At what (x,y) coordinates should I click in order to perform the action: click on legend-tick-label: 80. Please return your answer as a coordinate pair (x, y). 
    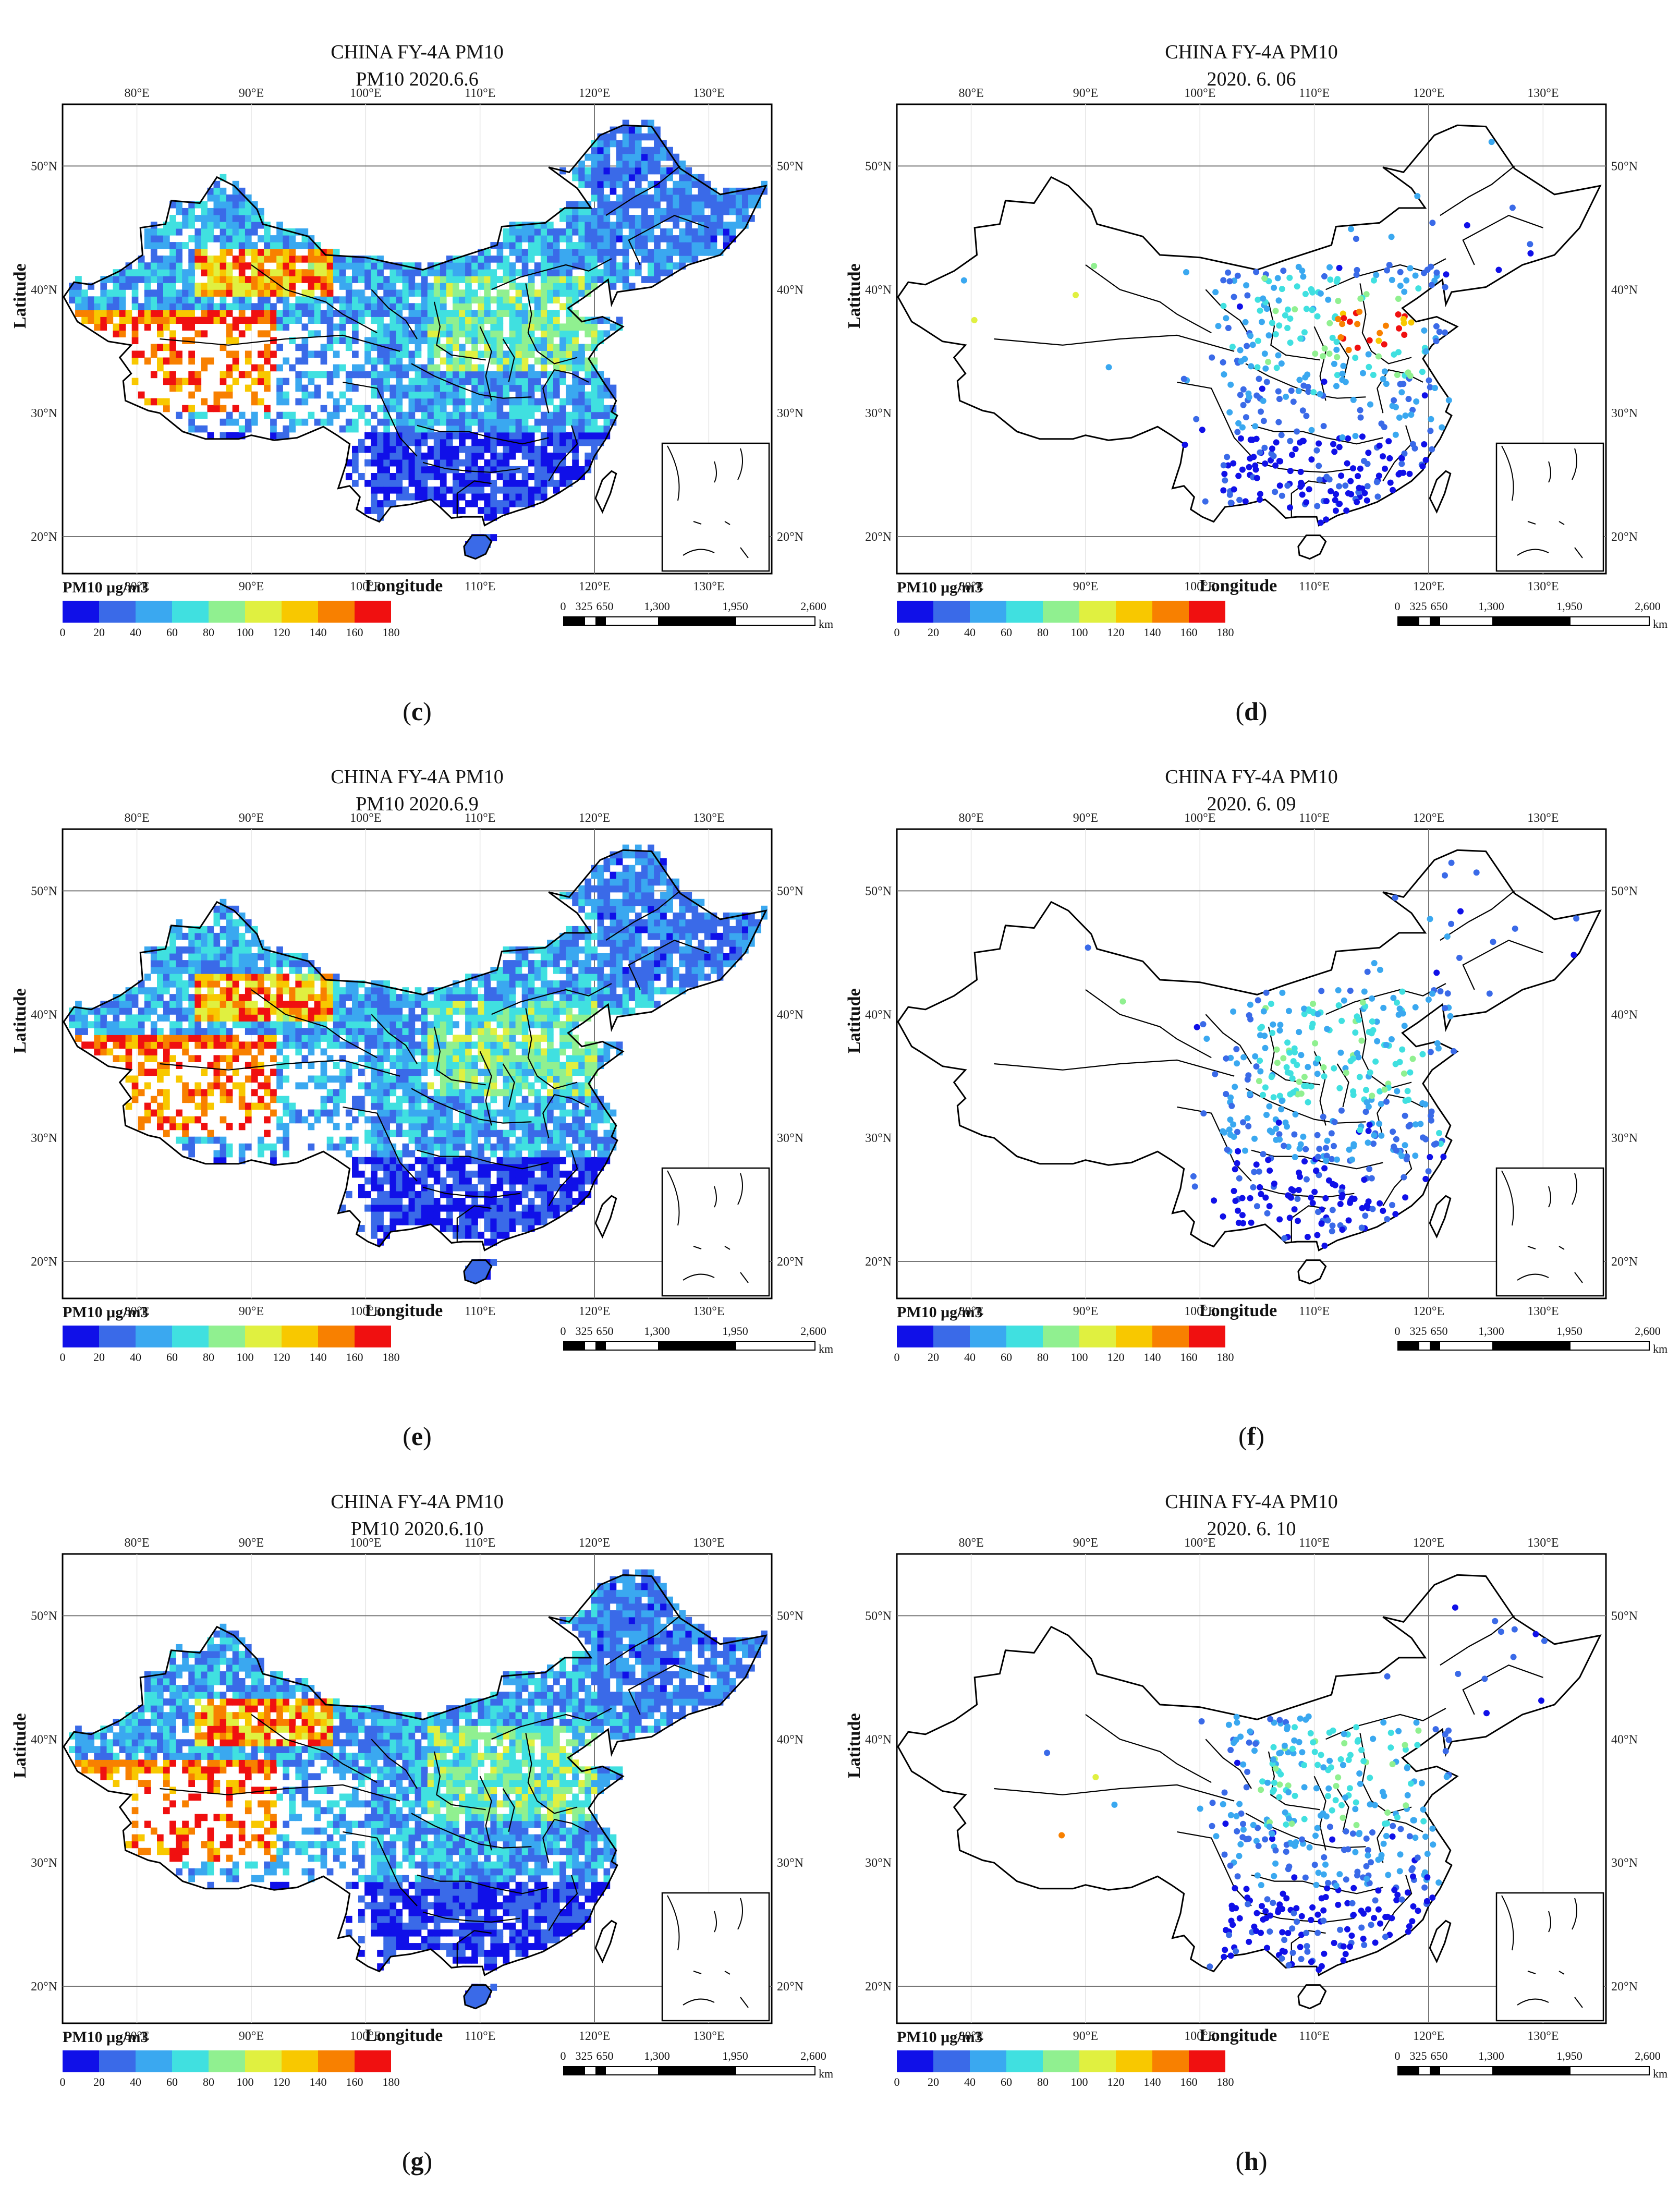
    Looking at the image, I should click on (209, 632).